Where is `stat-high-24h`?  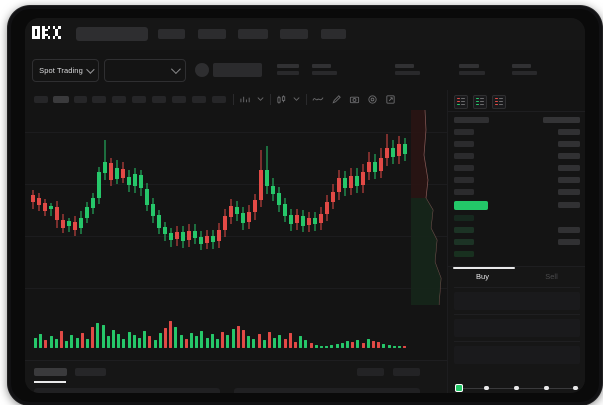 stat-high-24h is located at coordinates (407, 69).